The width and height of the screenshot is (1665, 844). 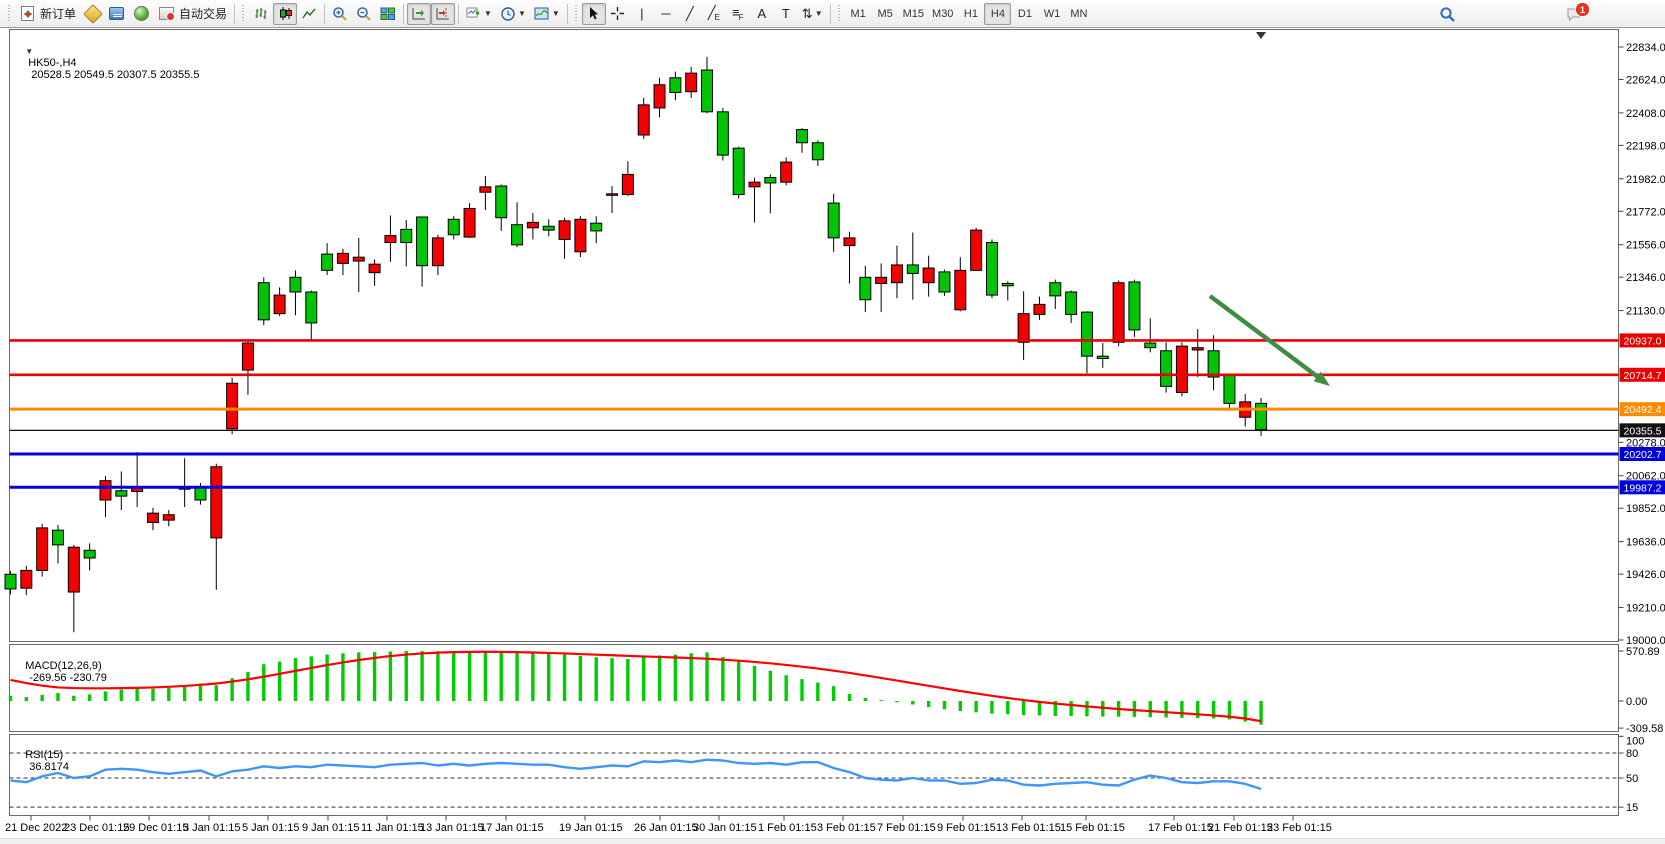 I want to click on trend-arrow, so click(x=1266, y=338).